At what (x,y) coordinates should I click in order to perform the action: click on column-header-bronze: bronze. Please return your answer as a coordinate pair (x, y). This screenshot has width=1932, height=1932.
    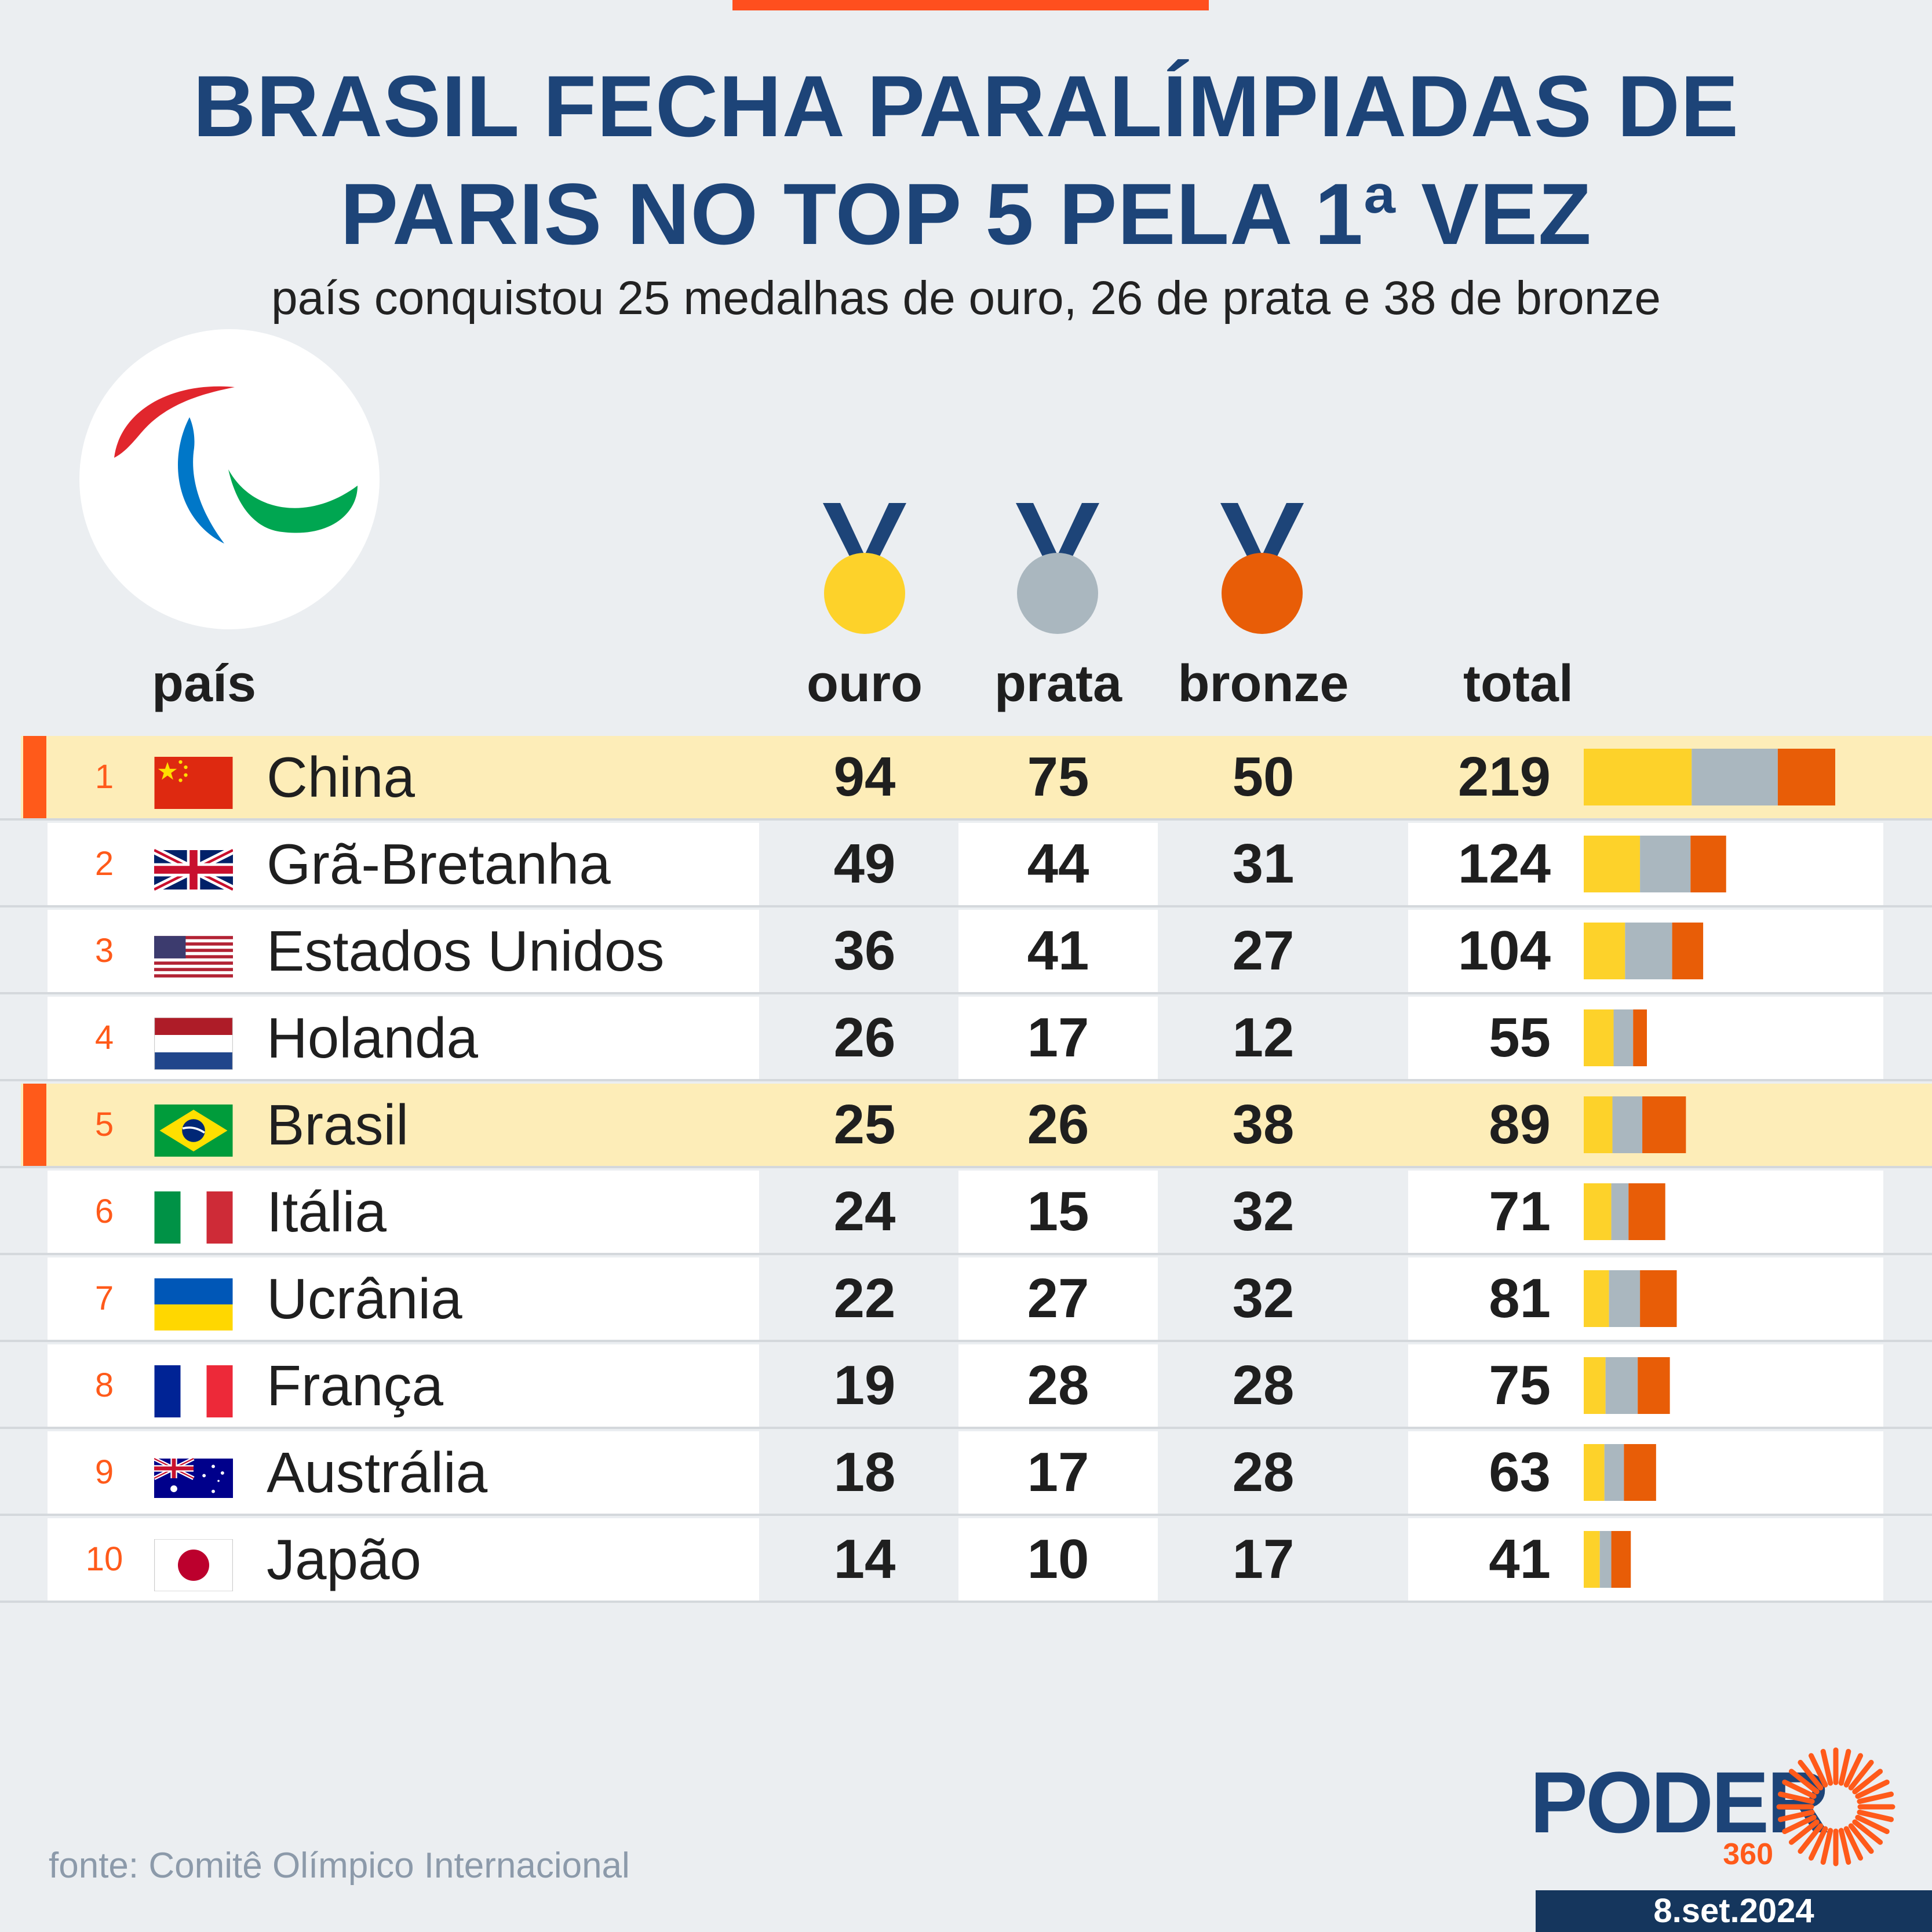
    Looking at the image, I should click on (1264, 684).